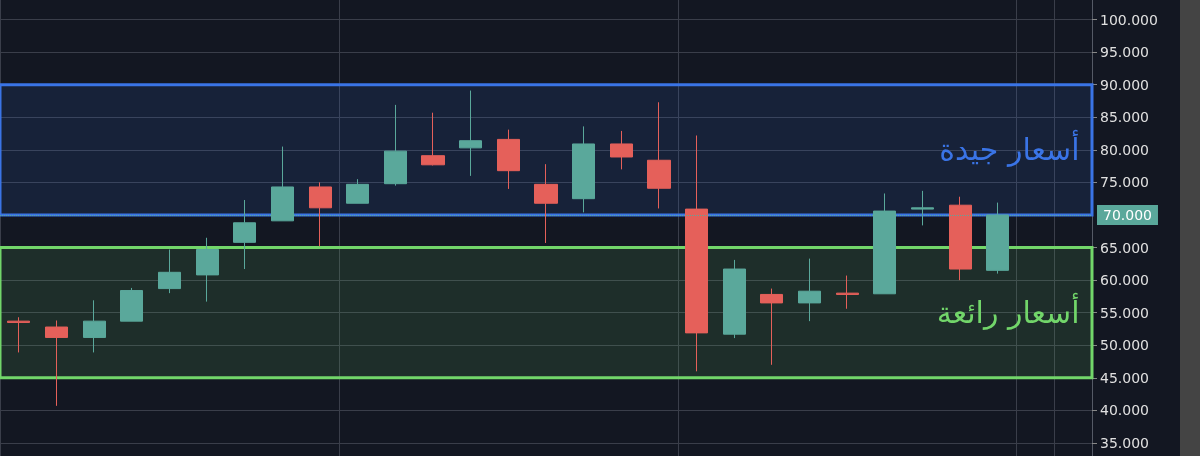 This screenshot has width=1200, height=456. I want to click on y-tick-label: 85.000, so click(1124, 117).